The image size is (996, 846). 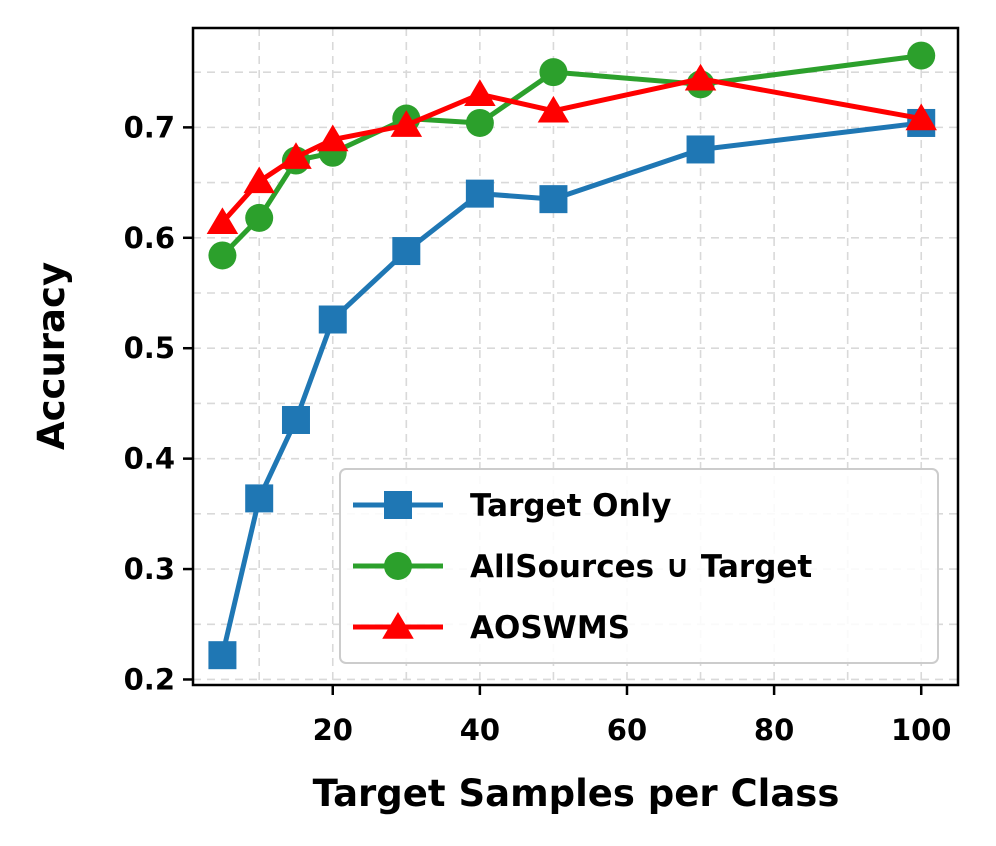 I want to click on x-tick-label: 80, so click(x=774, y=730).